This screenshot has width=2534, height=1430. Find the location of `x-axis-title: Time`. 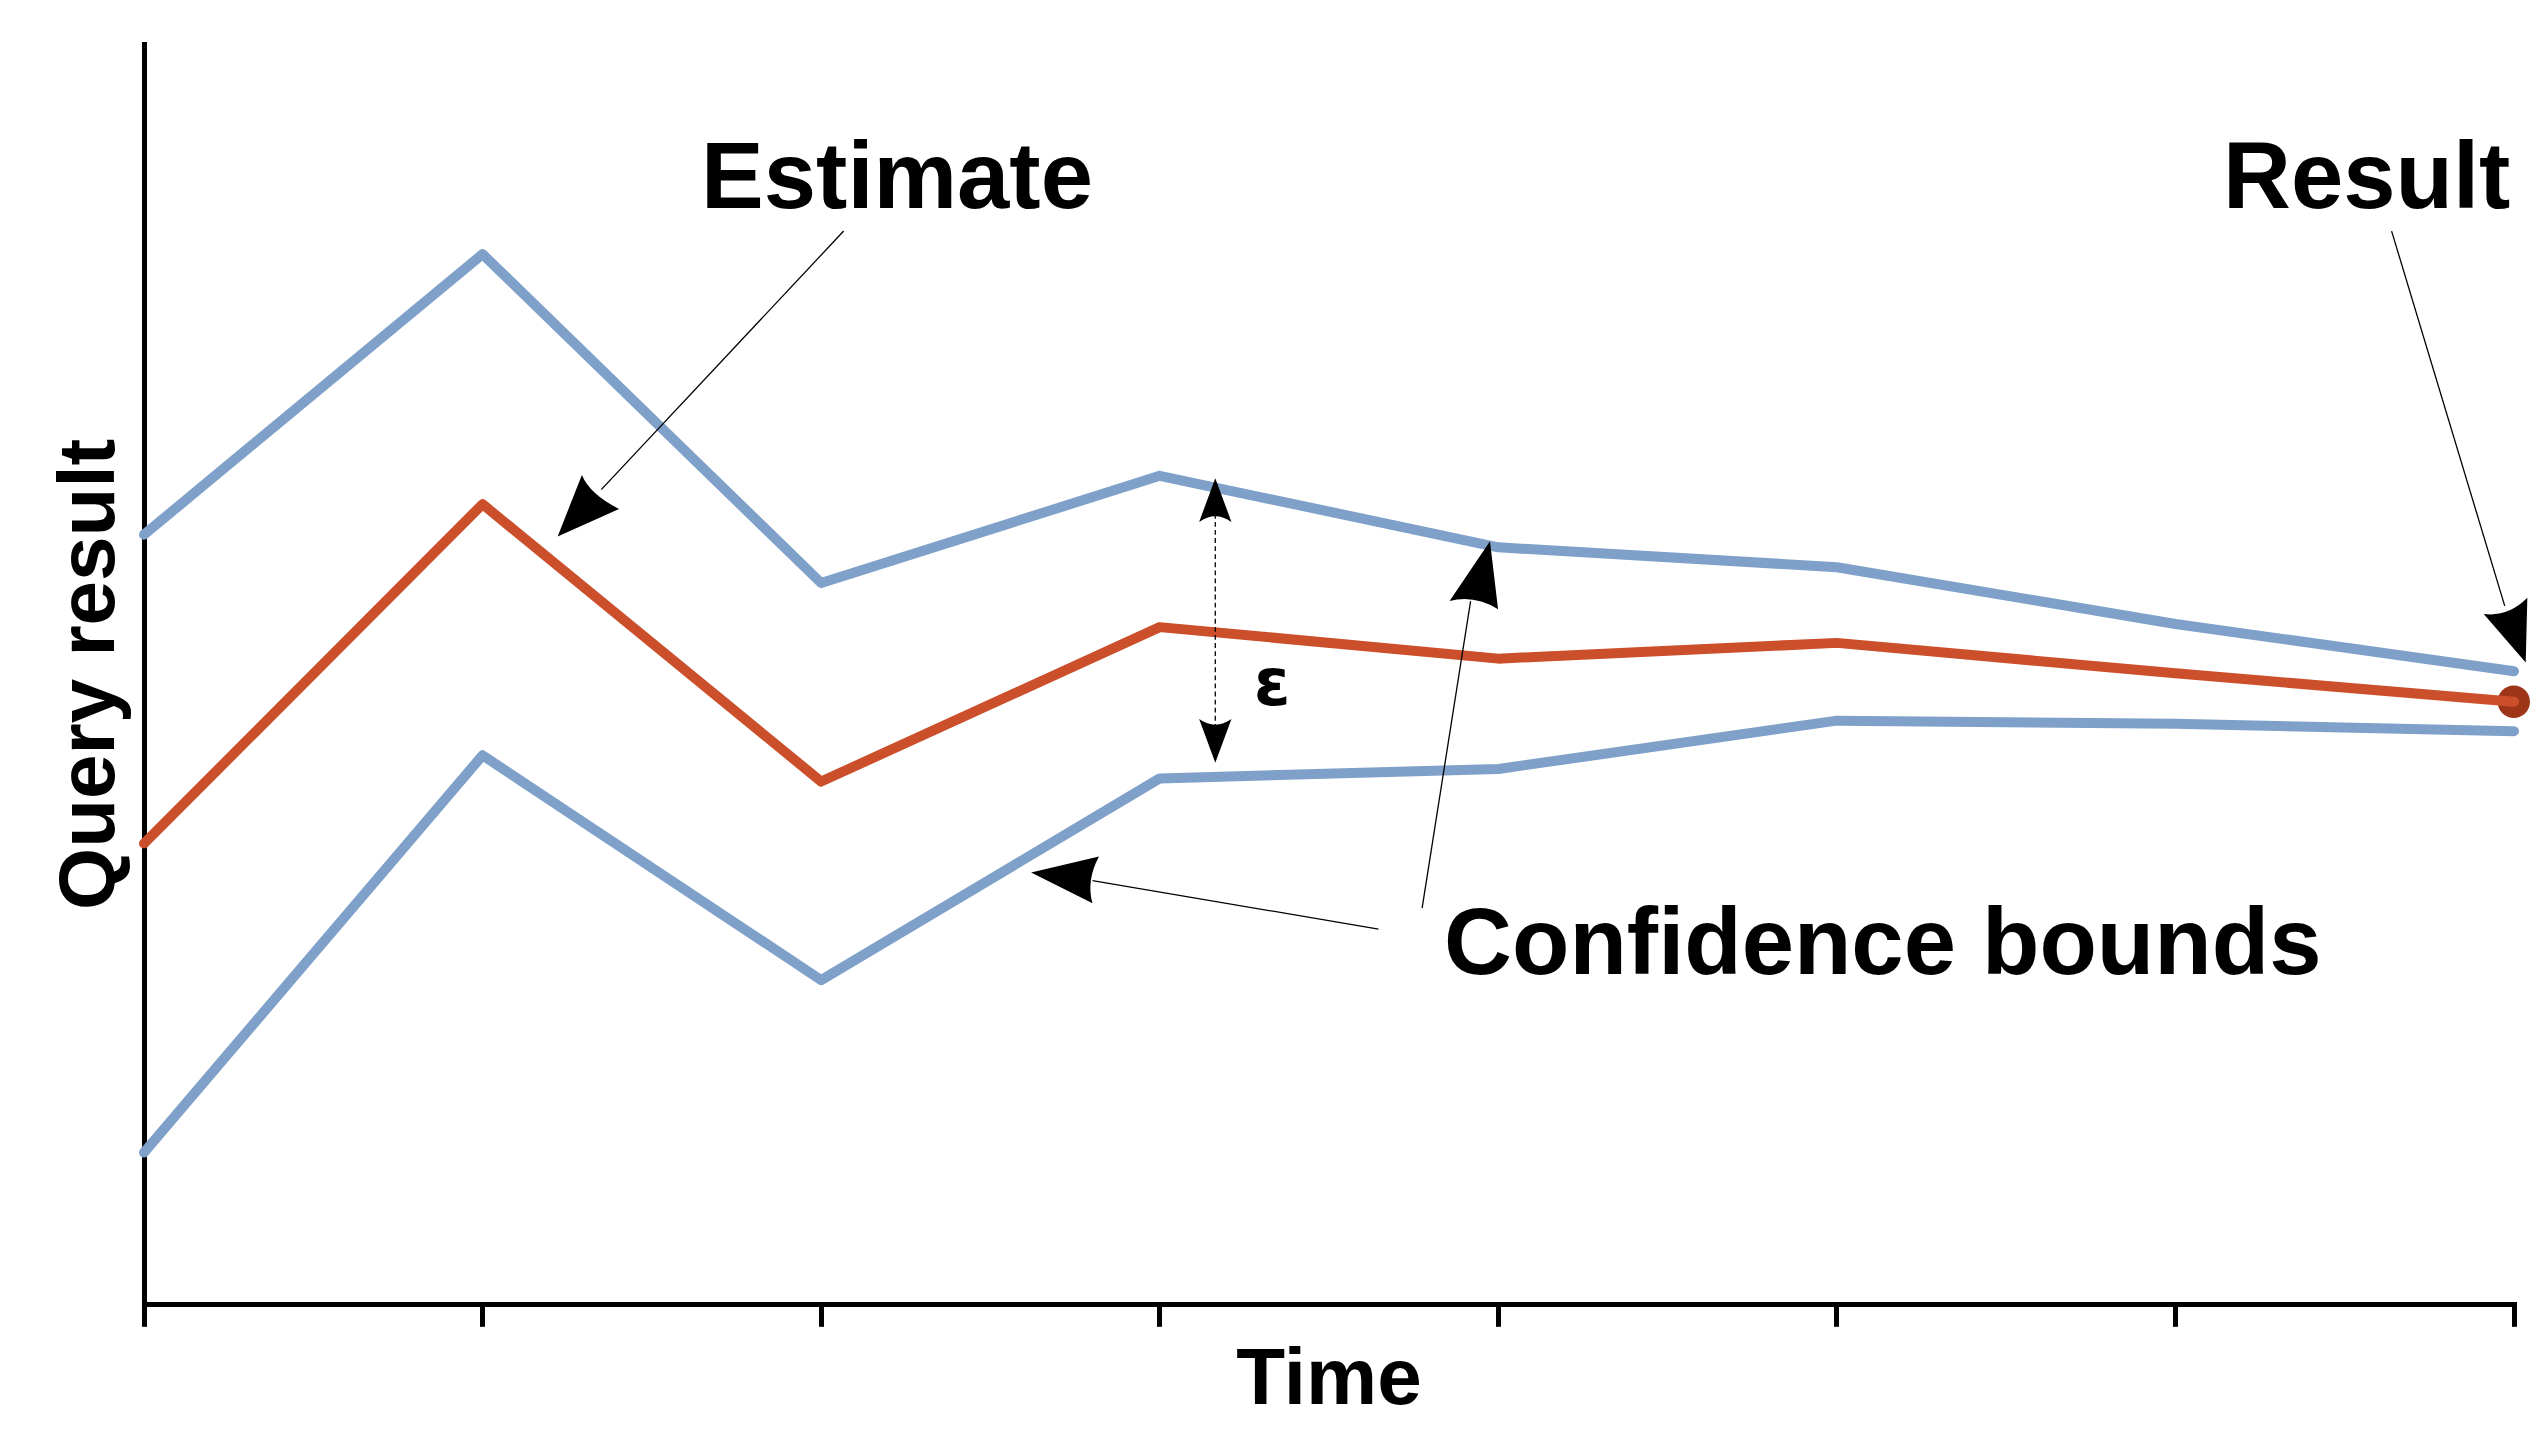

x-axis-title: Time is located at coordinates (1329, 1377).